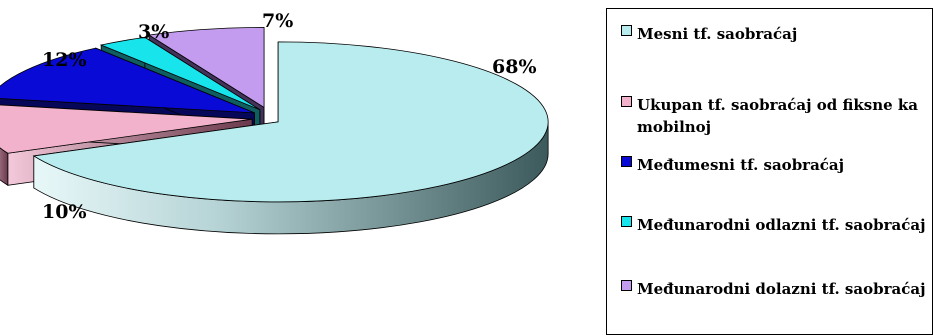  Describe the element at coordinates (626, 221) in the screenshot. I see `legend-swatch-odlazni` at that location.